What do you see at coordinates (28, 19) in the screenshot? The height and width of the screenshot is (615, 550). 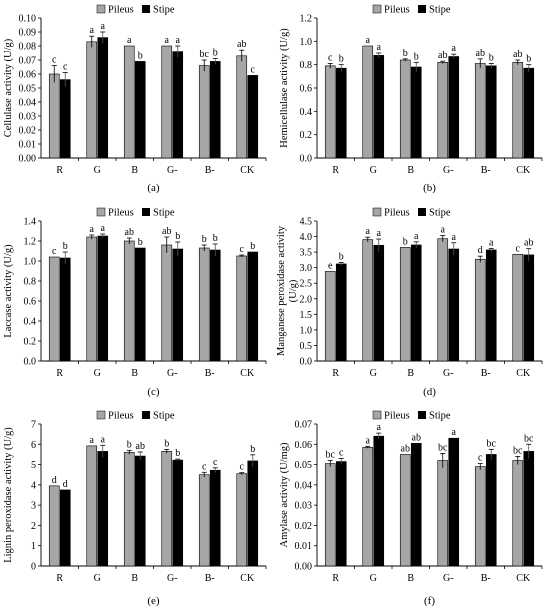 I see `y-tick-label: 0.10` at bounding box center [28, 19].